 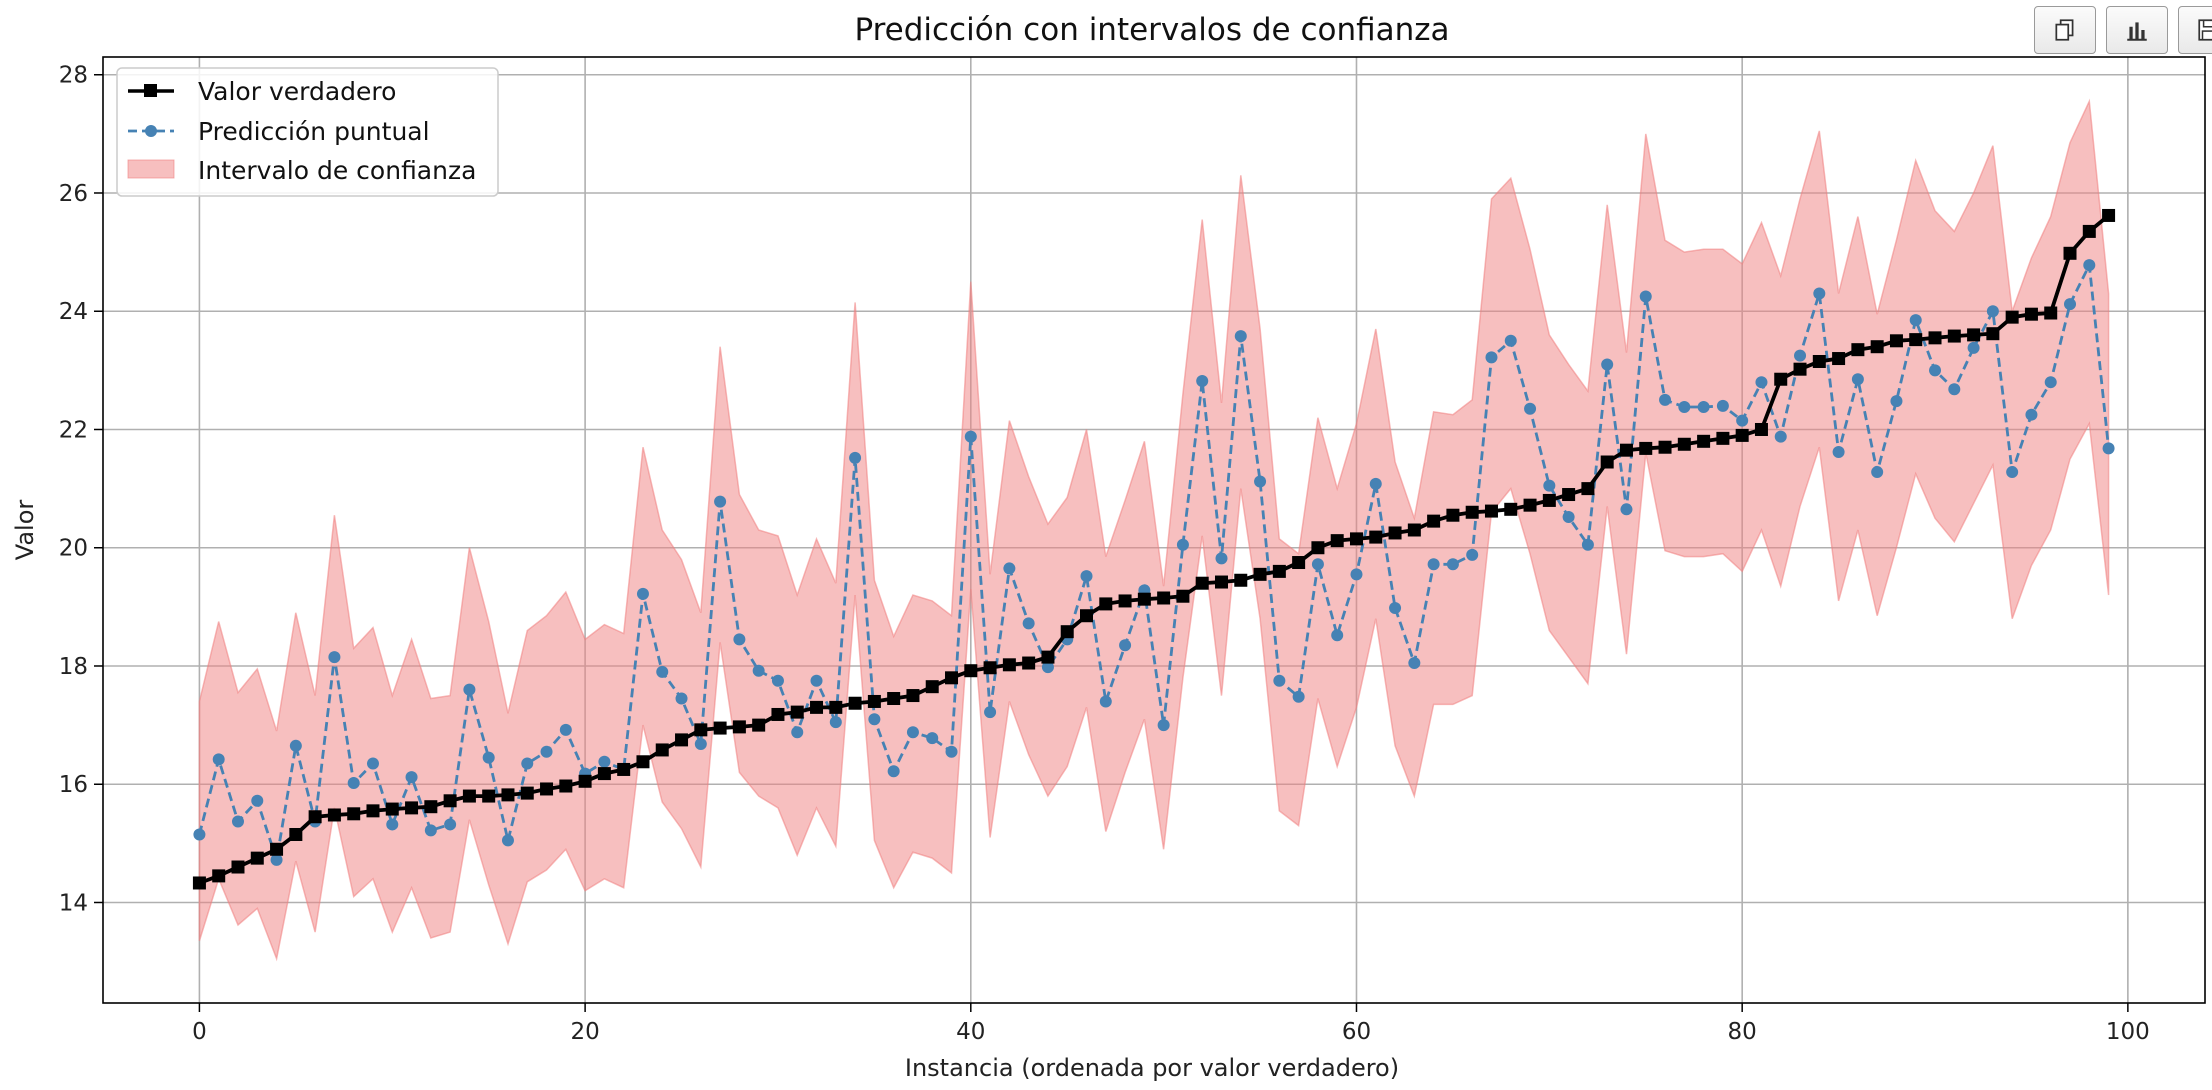 What do you see at coordinates (1152, 1068) in the screenshot?
I see `x-axis-label: Instancia (ordenada por valor verdadero)` at bounding box center [1152, 1068].